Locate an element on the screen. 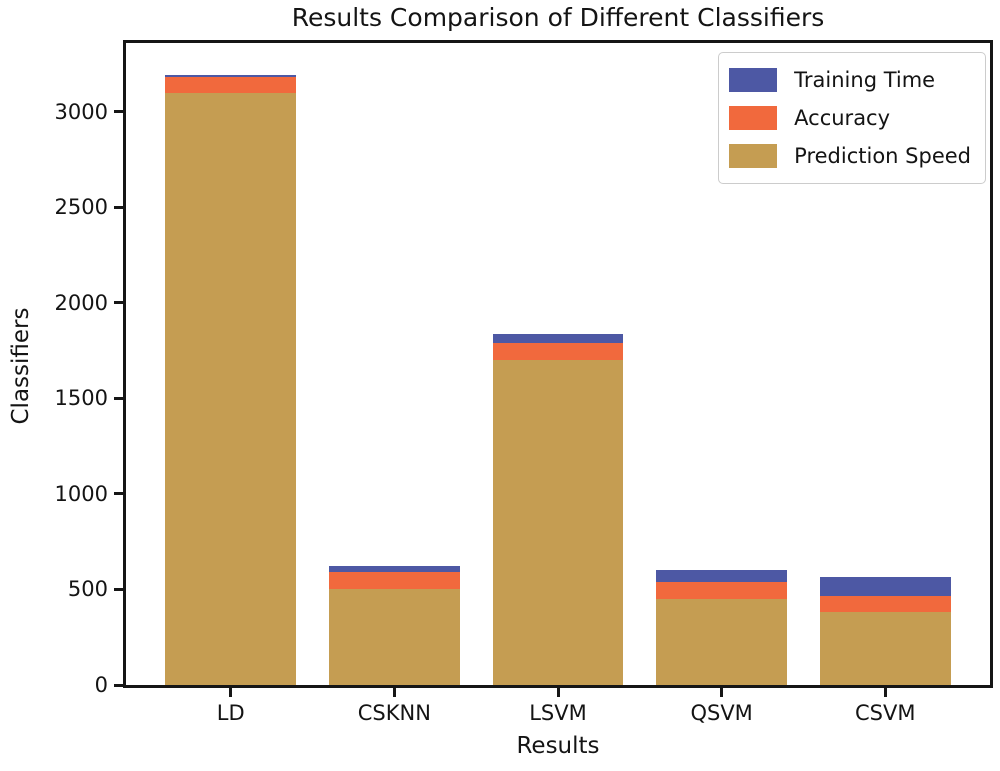 This screenshot has width=1000, height=771. x-tick-label-csknn: CSKNN is located at coordinates (394, 713).